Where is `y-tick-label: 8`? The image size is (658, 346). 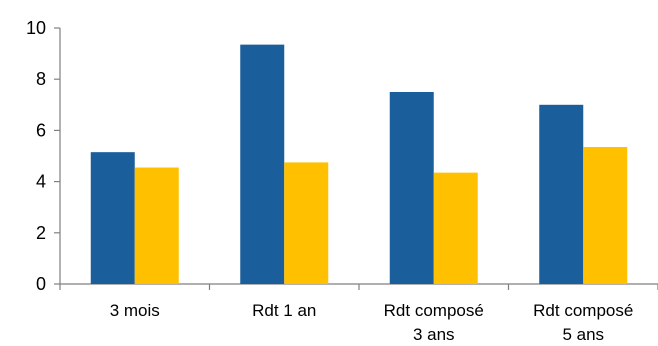 y-tick-label: 8 is located at coordinates (41, 79).